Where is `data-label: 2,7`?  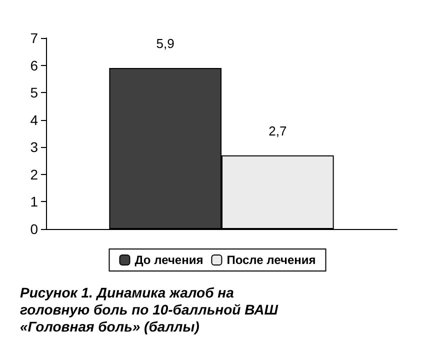
data-label: 2,7 is located at coordinates (277, 130).